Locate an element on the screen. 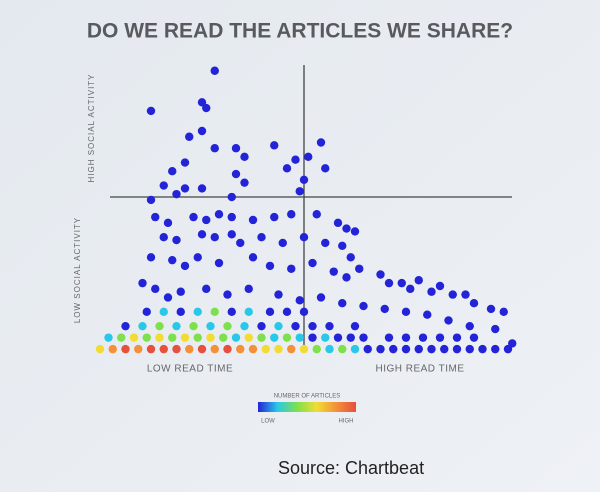 This screenshot has height=492, width=600. chart-title: DO WE READ THE ARTICLES WE SHARE? is located at coordinates (300, 31).